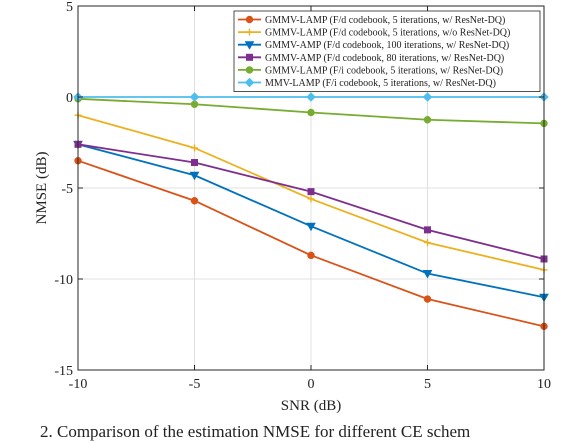  I want to click on y-tick-label: -15, so click(63, 371).